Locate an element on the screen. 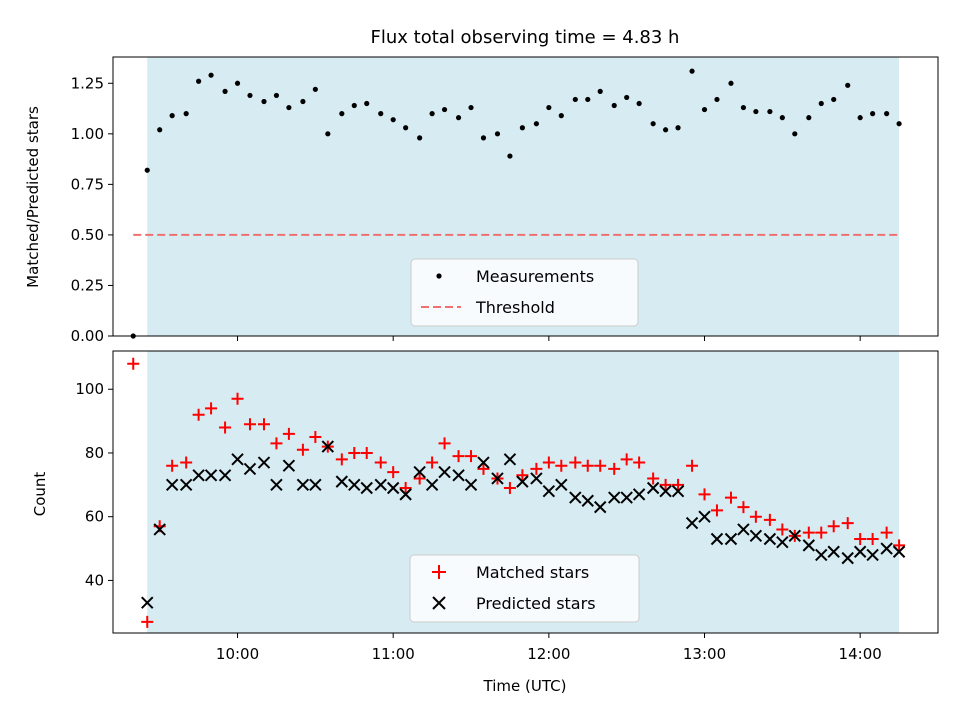 Image resolution: width=960 pixels, height=720 pixels. bottom-xtick-label: 14:00 is located at coordinates (860, 654).